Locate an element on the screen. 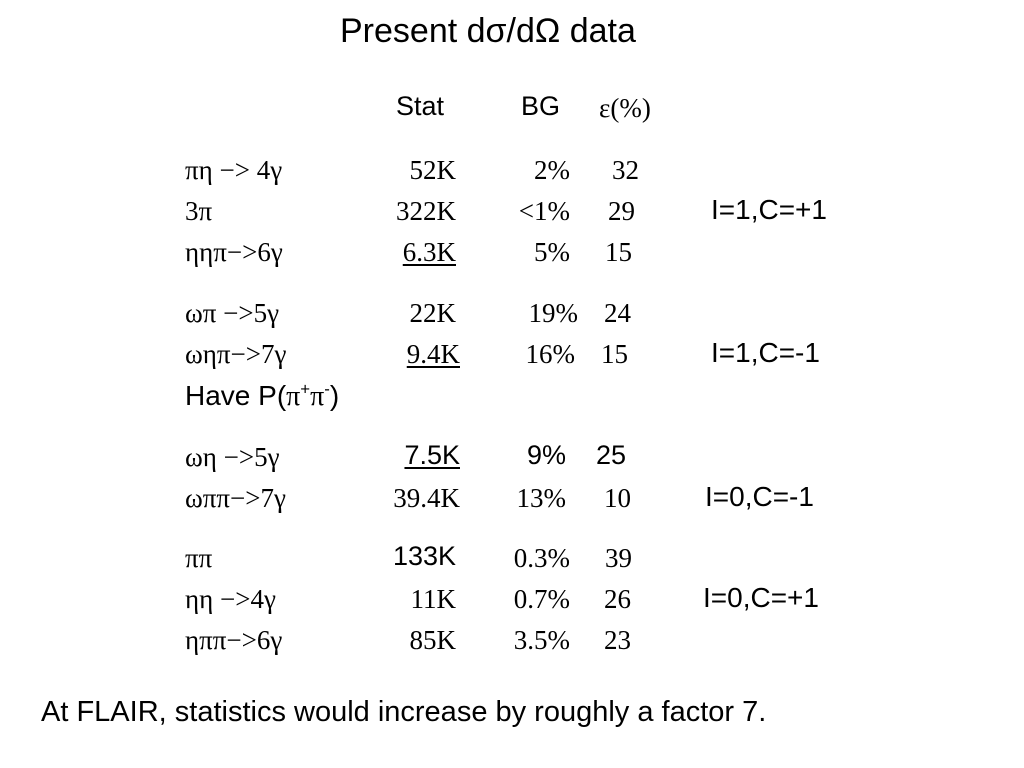 The width and height of the screenshot is (1024, 768). stat-cell: 7.5K is located at coordinates (432, 455).